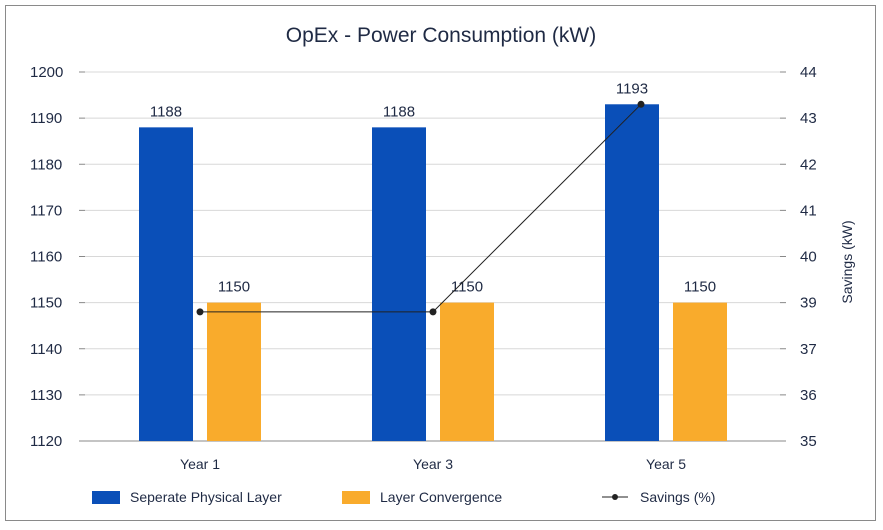 The image size is (883, 530). What do you see at coordinates (200, 464) in the screenshot?
I see `x-tick-label: Year 1` at bounding box center [200, 464].